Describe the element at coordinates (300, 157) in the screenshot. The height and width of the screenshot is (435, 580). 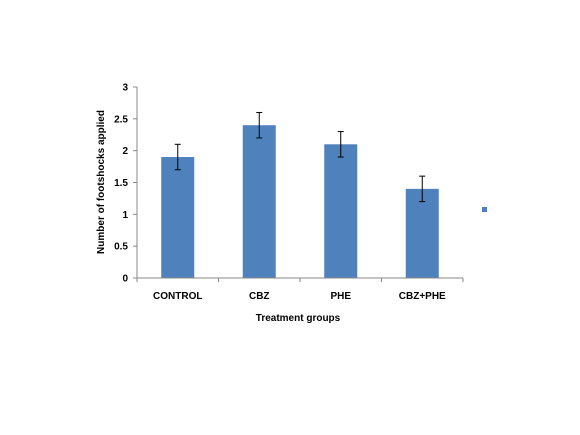
I see `error-bars` at that location.